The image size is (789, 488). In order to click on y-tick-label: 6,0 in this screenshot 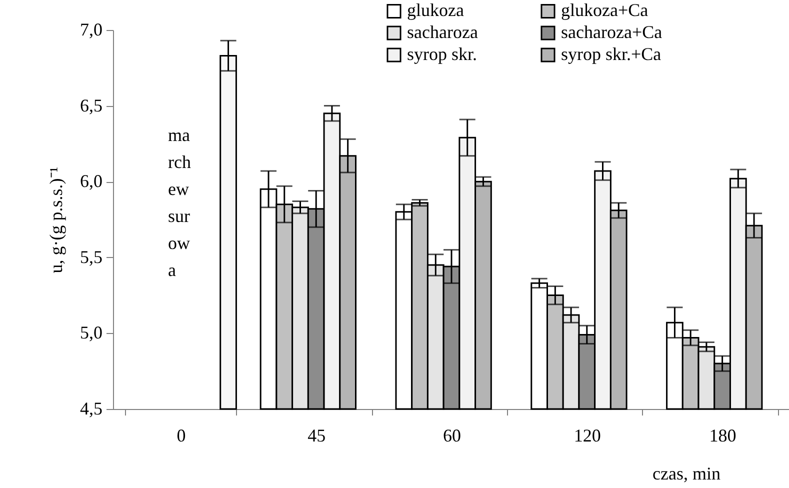, I will do `click(91, 181)`.